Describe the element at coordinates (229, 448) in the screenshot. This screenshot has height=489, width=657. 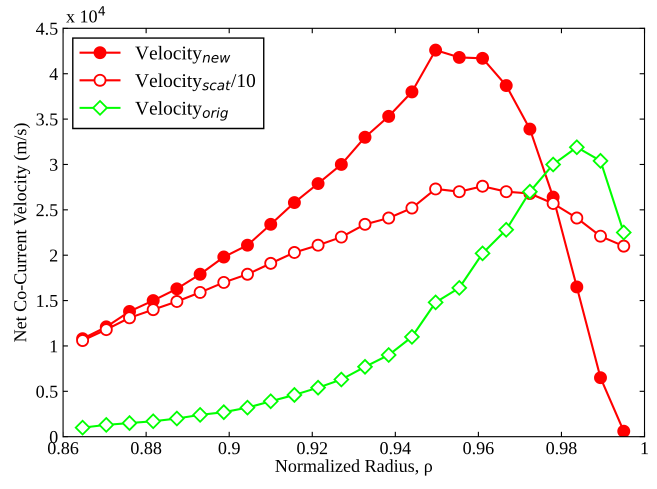
I see `x-tick-label: 0.9` at that location.